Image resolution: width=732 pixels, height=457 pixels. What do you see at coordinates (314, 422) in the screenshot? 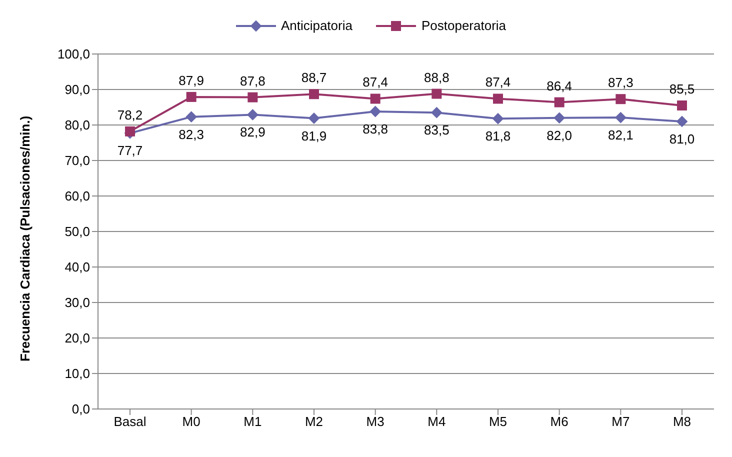
I see `x-tick-label: M2` at bounding box center [314, 422].